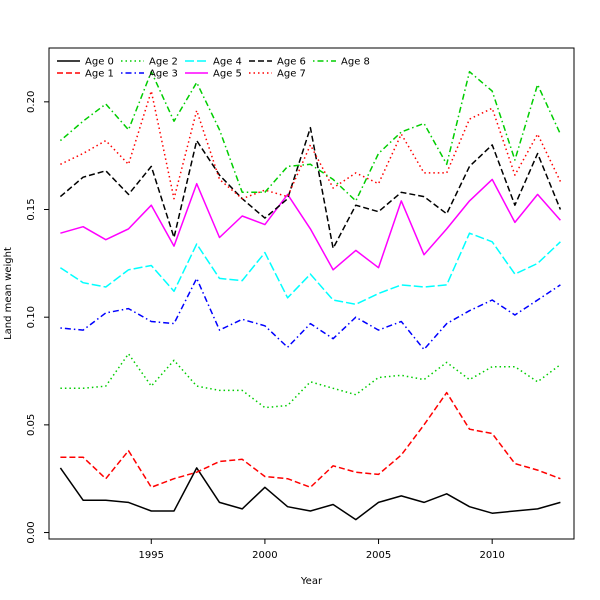  What do you see at coordinates (227, 74) in the screenshot?
I see `legend-label: Age 5` at bounding box center [227, 74].